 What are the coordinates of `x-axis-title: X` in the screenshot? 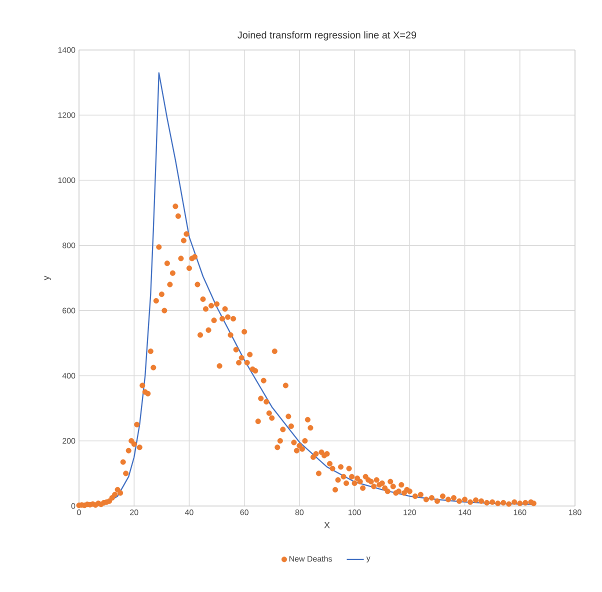 It's located at (327, 525).